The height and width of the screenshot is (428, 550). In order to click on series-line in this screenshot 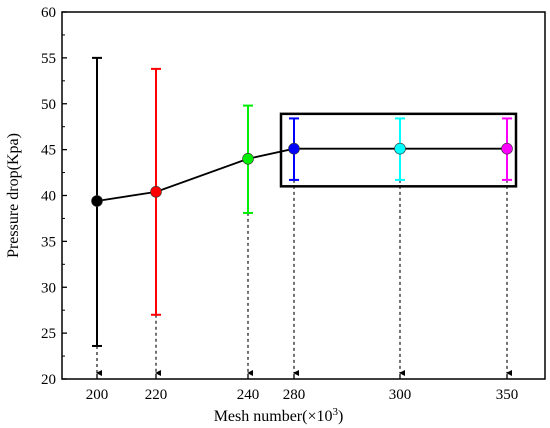, I will do `click(301, 174)`.